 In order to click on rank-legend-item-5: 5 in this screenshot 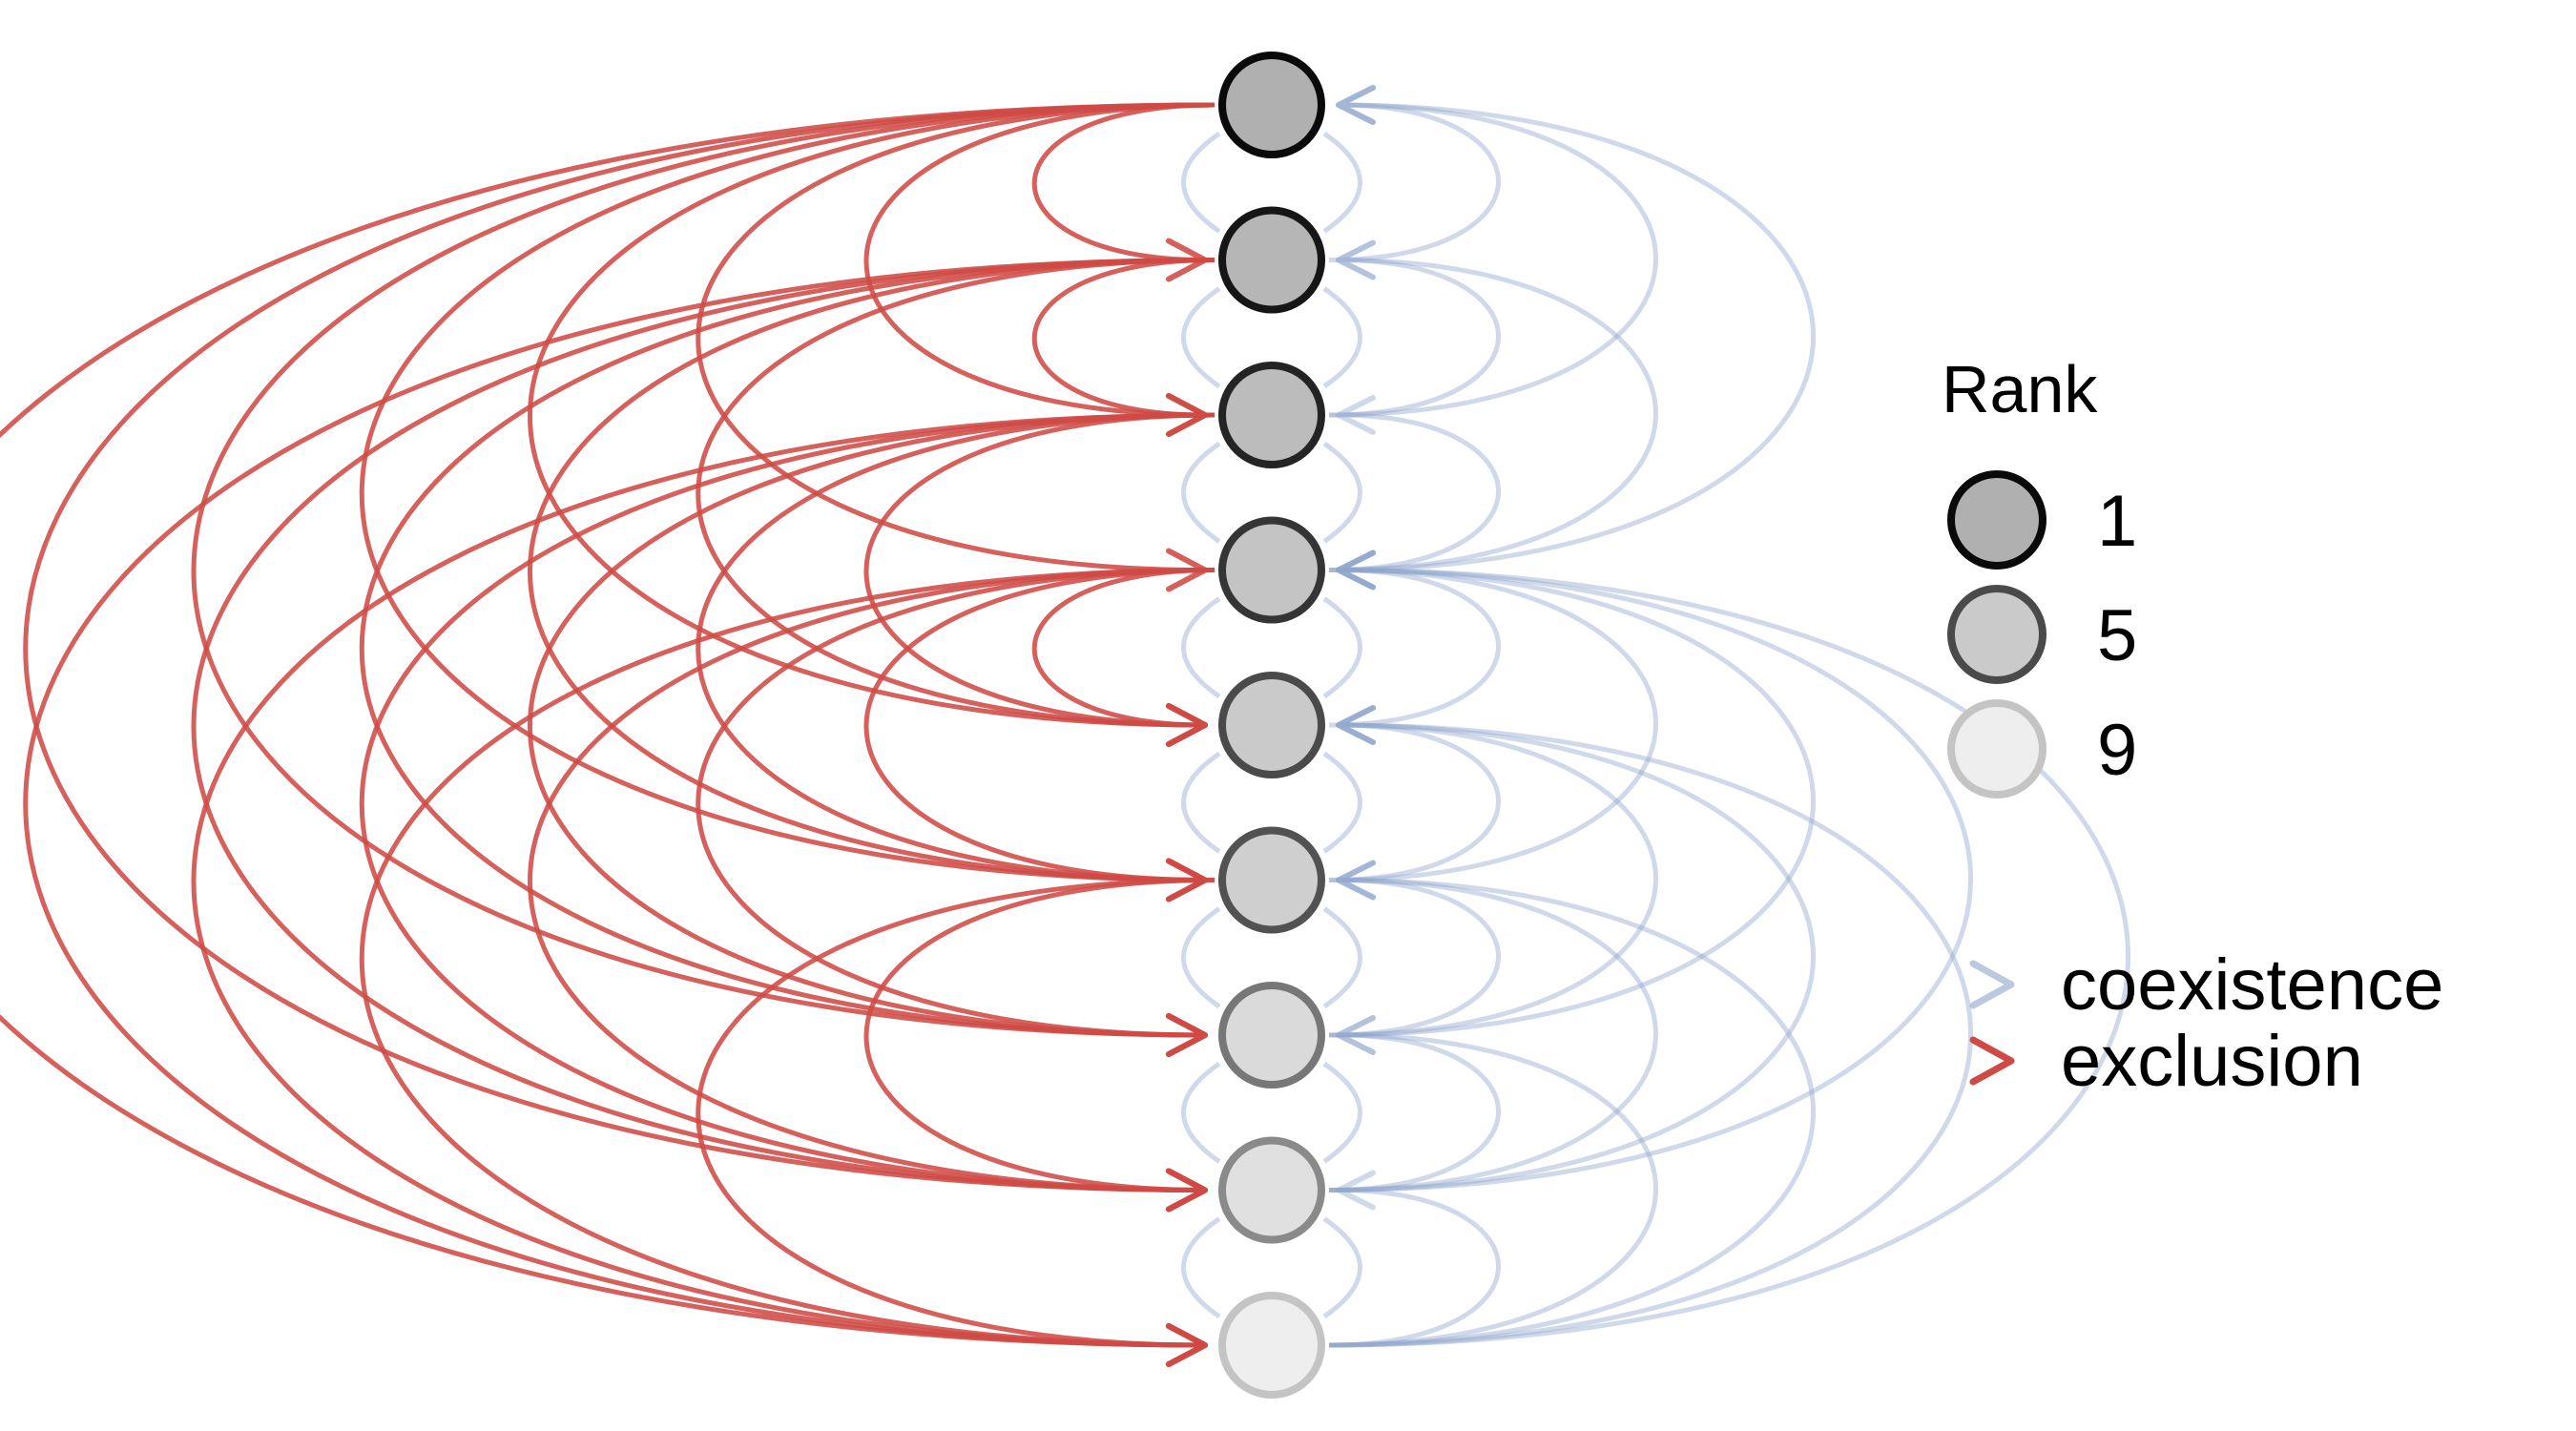, I will do `click(2042, 634)`.